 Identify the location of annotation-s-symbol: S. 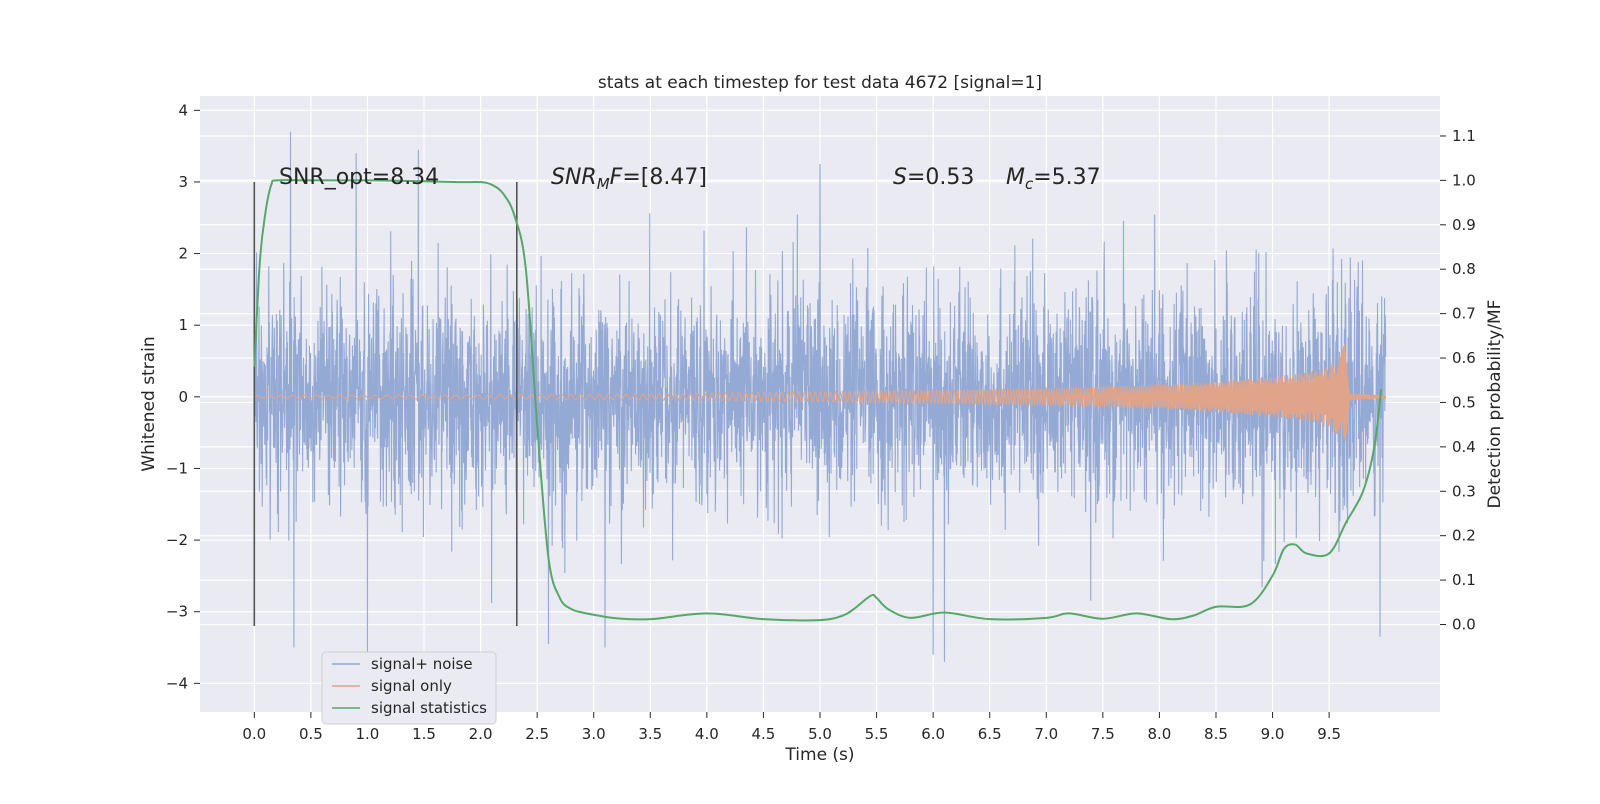
(900, 177).